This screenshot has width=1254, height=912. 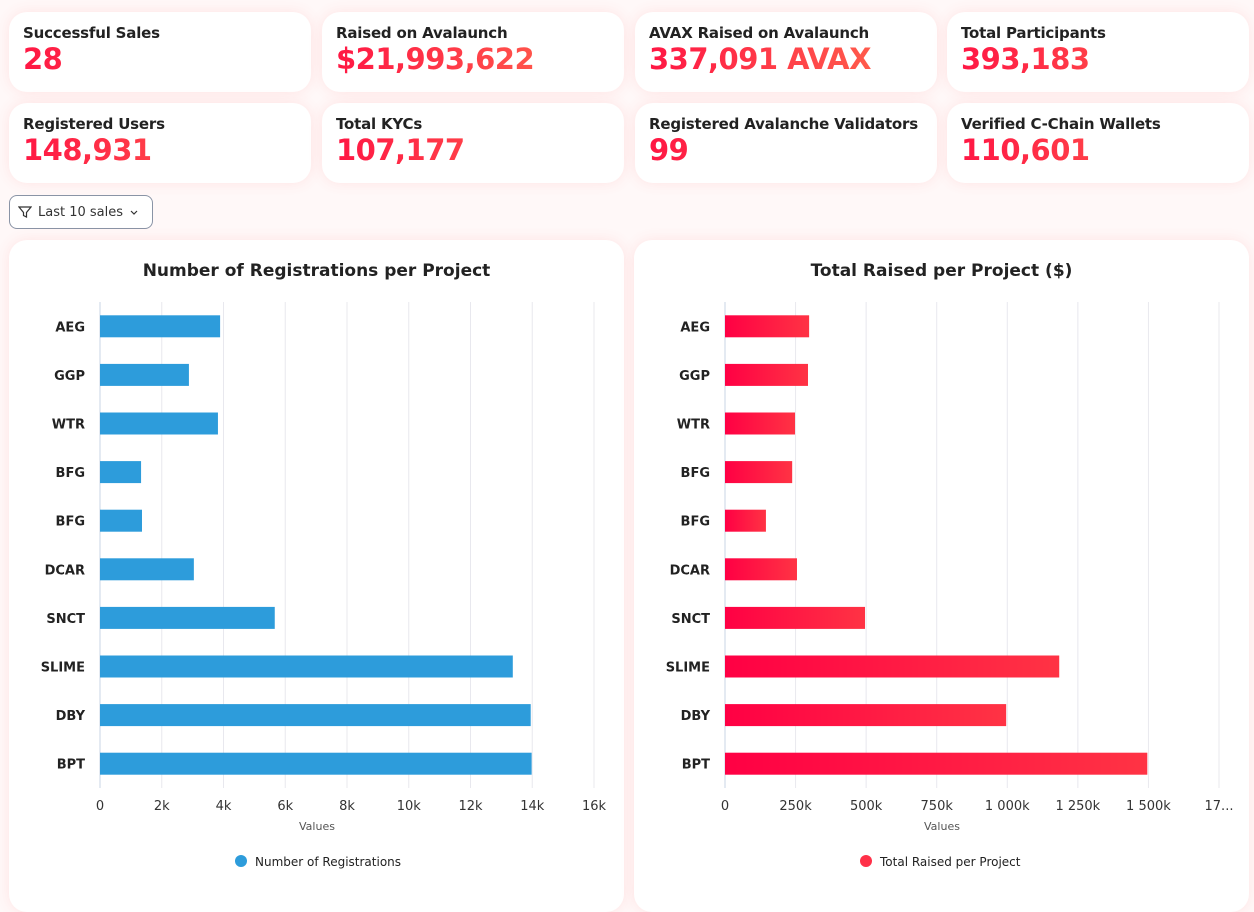 What do you see at coordinates (160, 59) in the screenshot?
I see `stat-value: 28` at bounding box center [160, 59].